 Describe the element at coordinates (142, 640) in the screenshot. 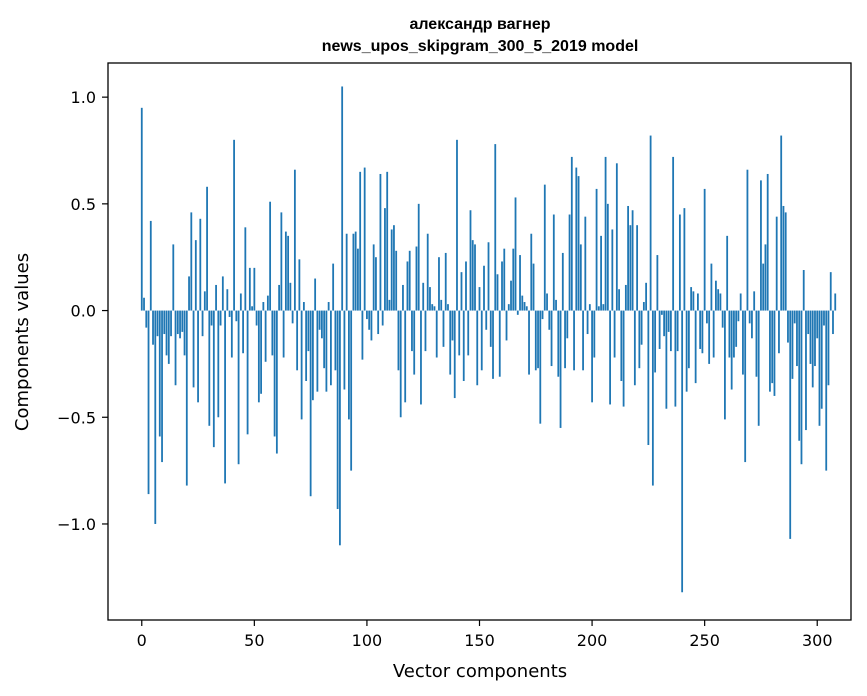

I see `x-tick-label: 0` at that location.